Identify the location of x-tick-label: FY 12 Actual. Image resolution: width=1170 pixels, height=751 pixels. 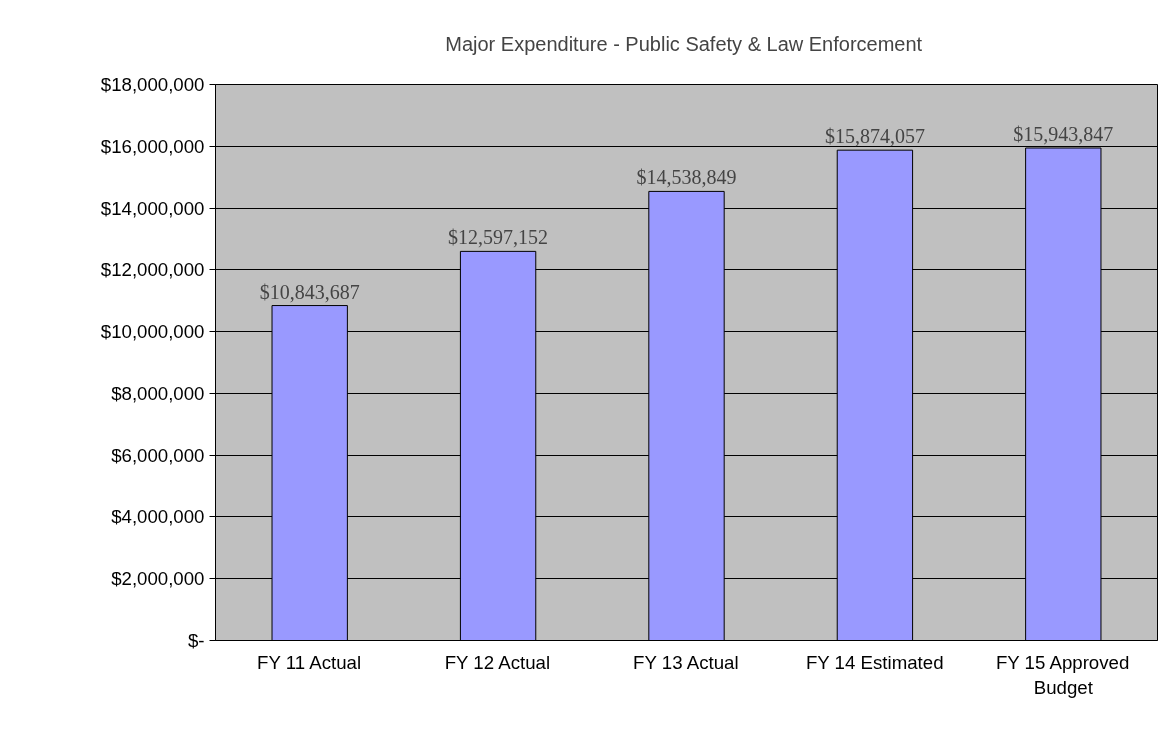
(497, 662).